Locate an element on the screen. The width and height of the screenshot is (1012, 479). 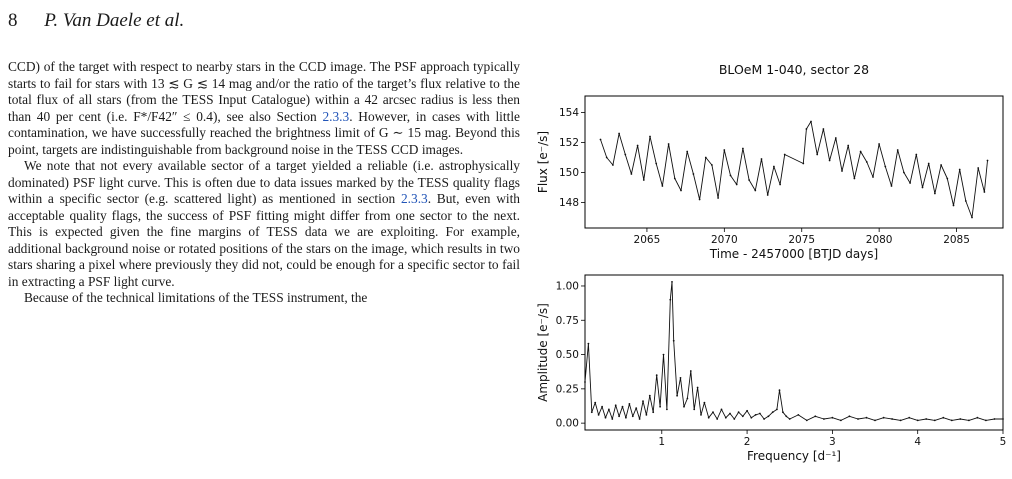
x-tick-label: 2065 is located at coordinates (647, 240).